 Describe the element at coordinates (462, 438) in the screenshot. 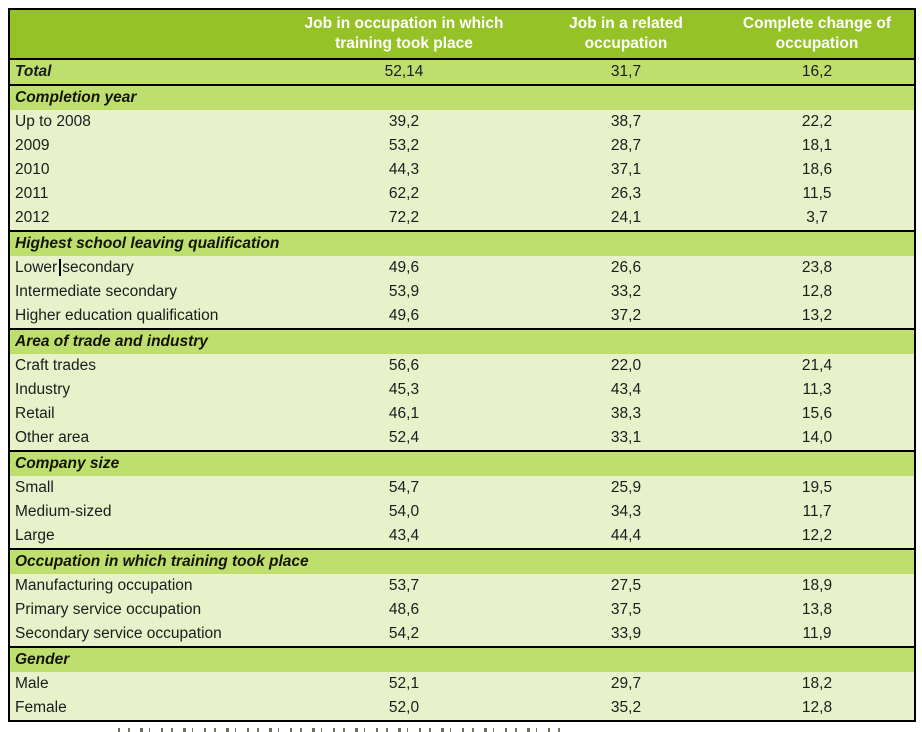

I see `table-row: Other area 52,4 33,1 14,0` at that location.